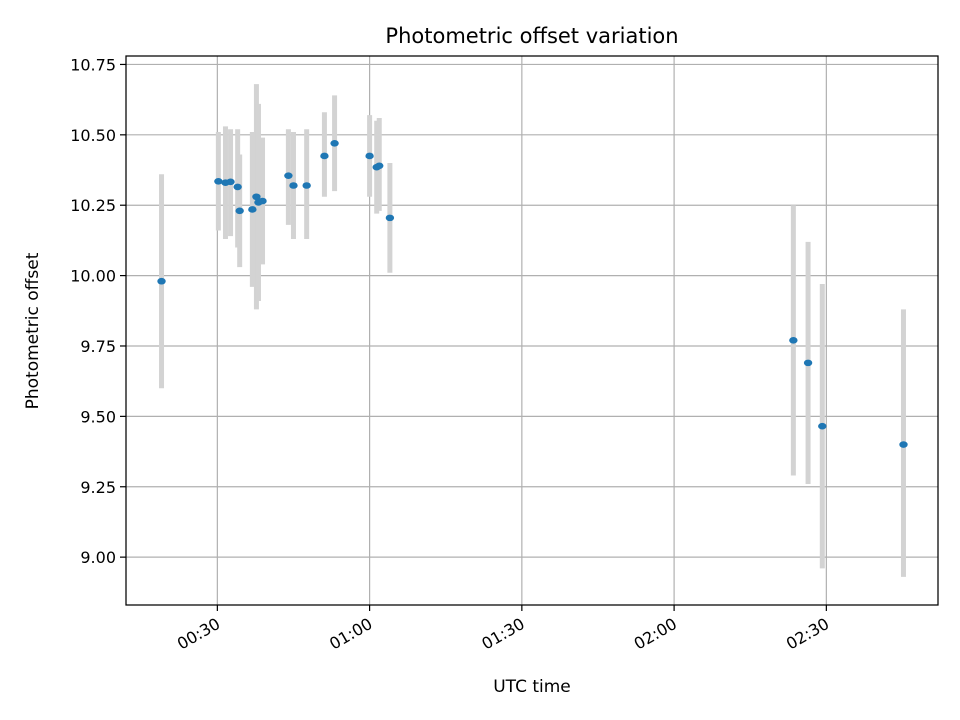 The height and width of the screenshot is (720, 960). What do you see at coordinates (93, 135) in the screenshot?
I see `y-tick-label: 10.50` at bounding box center [93, 135].